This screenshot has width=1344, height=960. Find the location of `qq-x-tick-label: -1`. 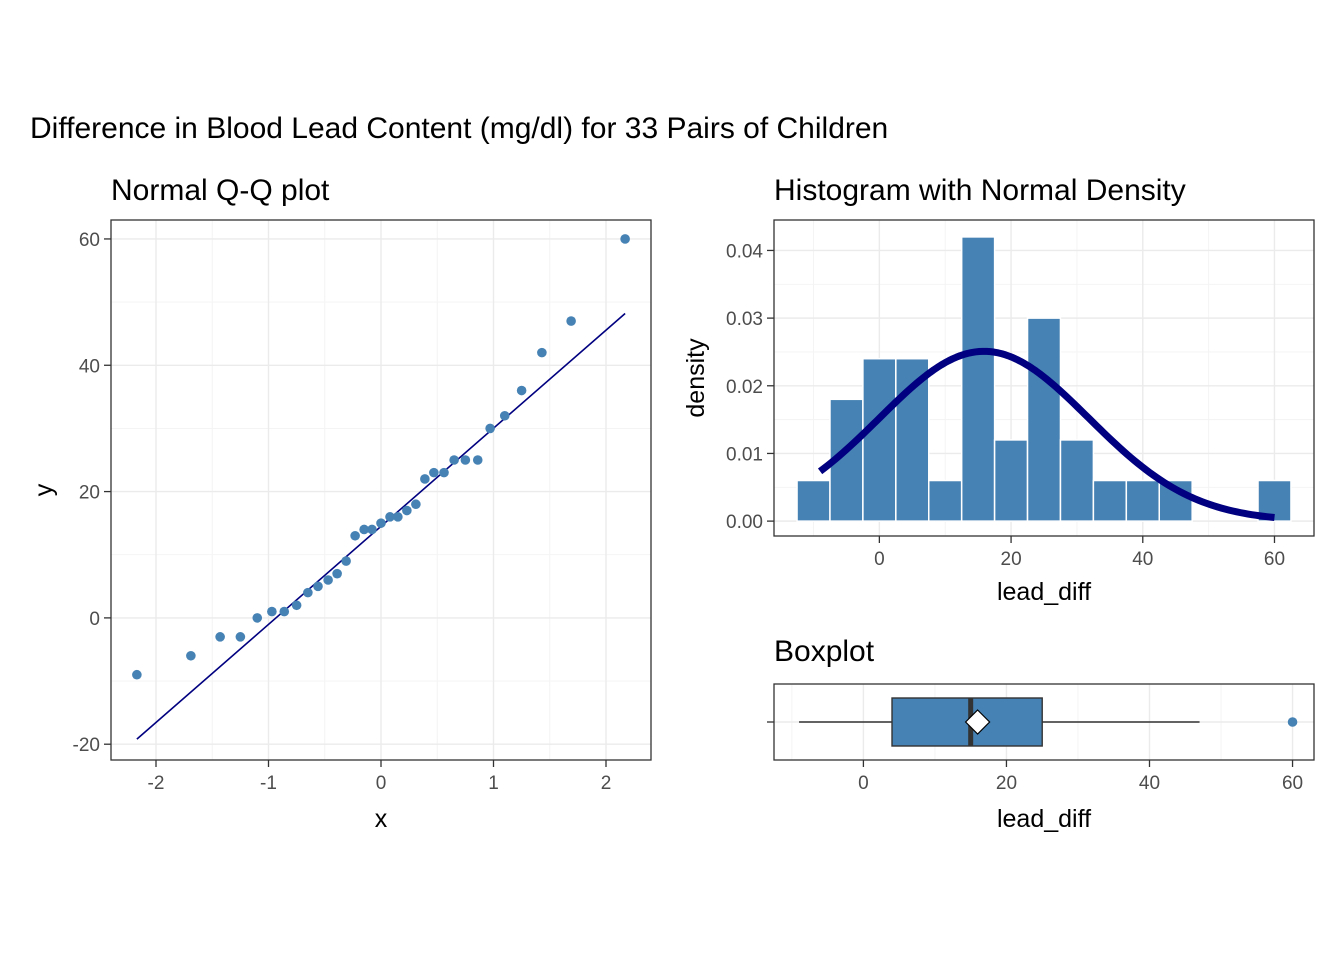

qq-x-tick-label: -1 is located at coordinates (268, 783).